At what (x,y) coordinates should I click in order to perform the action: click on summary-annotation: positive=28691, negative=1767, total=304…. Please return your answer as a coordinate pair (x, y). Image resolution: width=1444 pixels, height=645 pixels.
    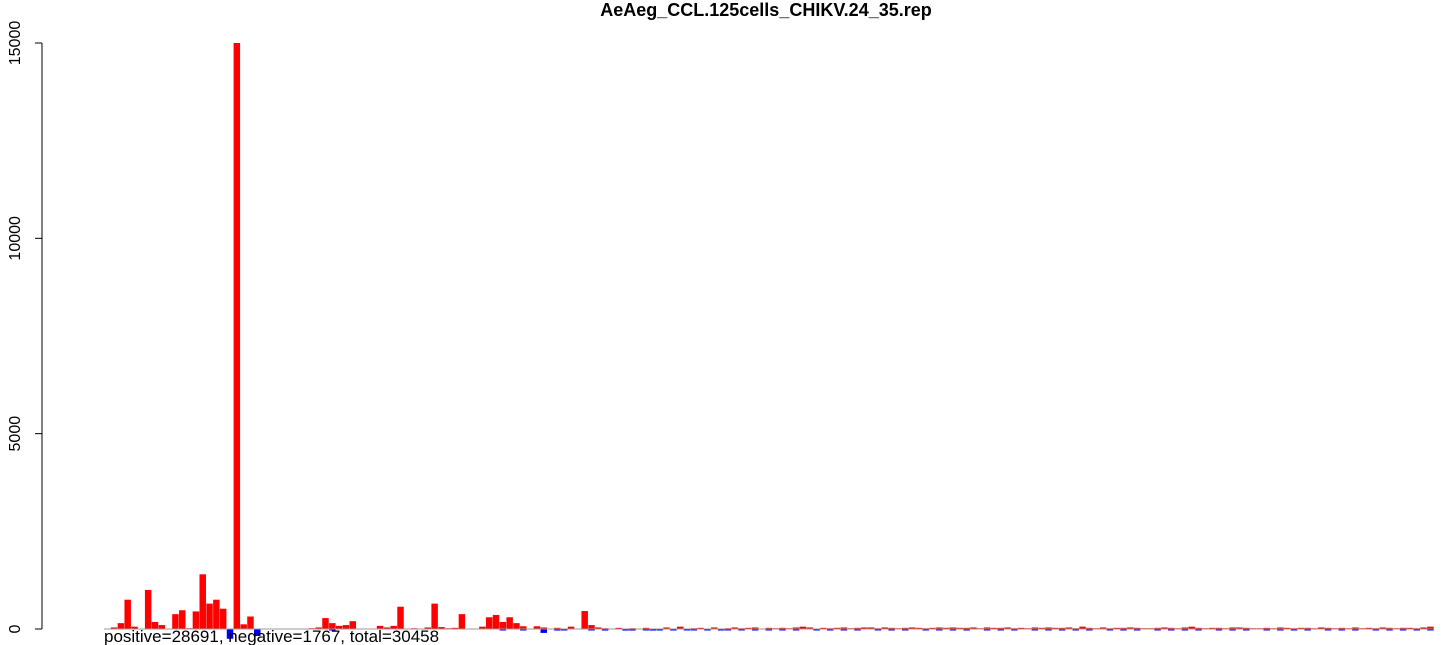
    Looking at the image, I should click on (271, 636).